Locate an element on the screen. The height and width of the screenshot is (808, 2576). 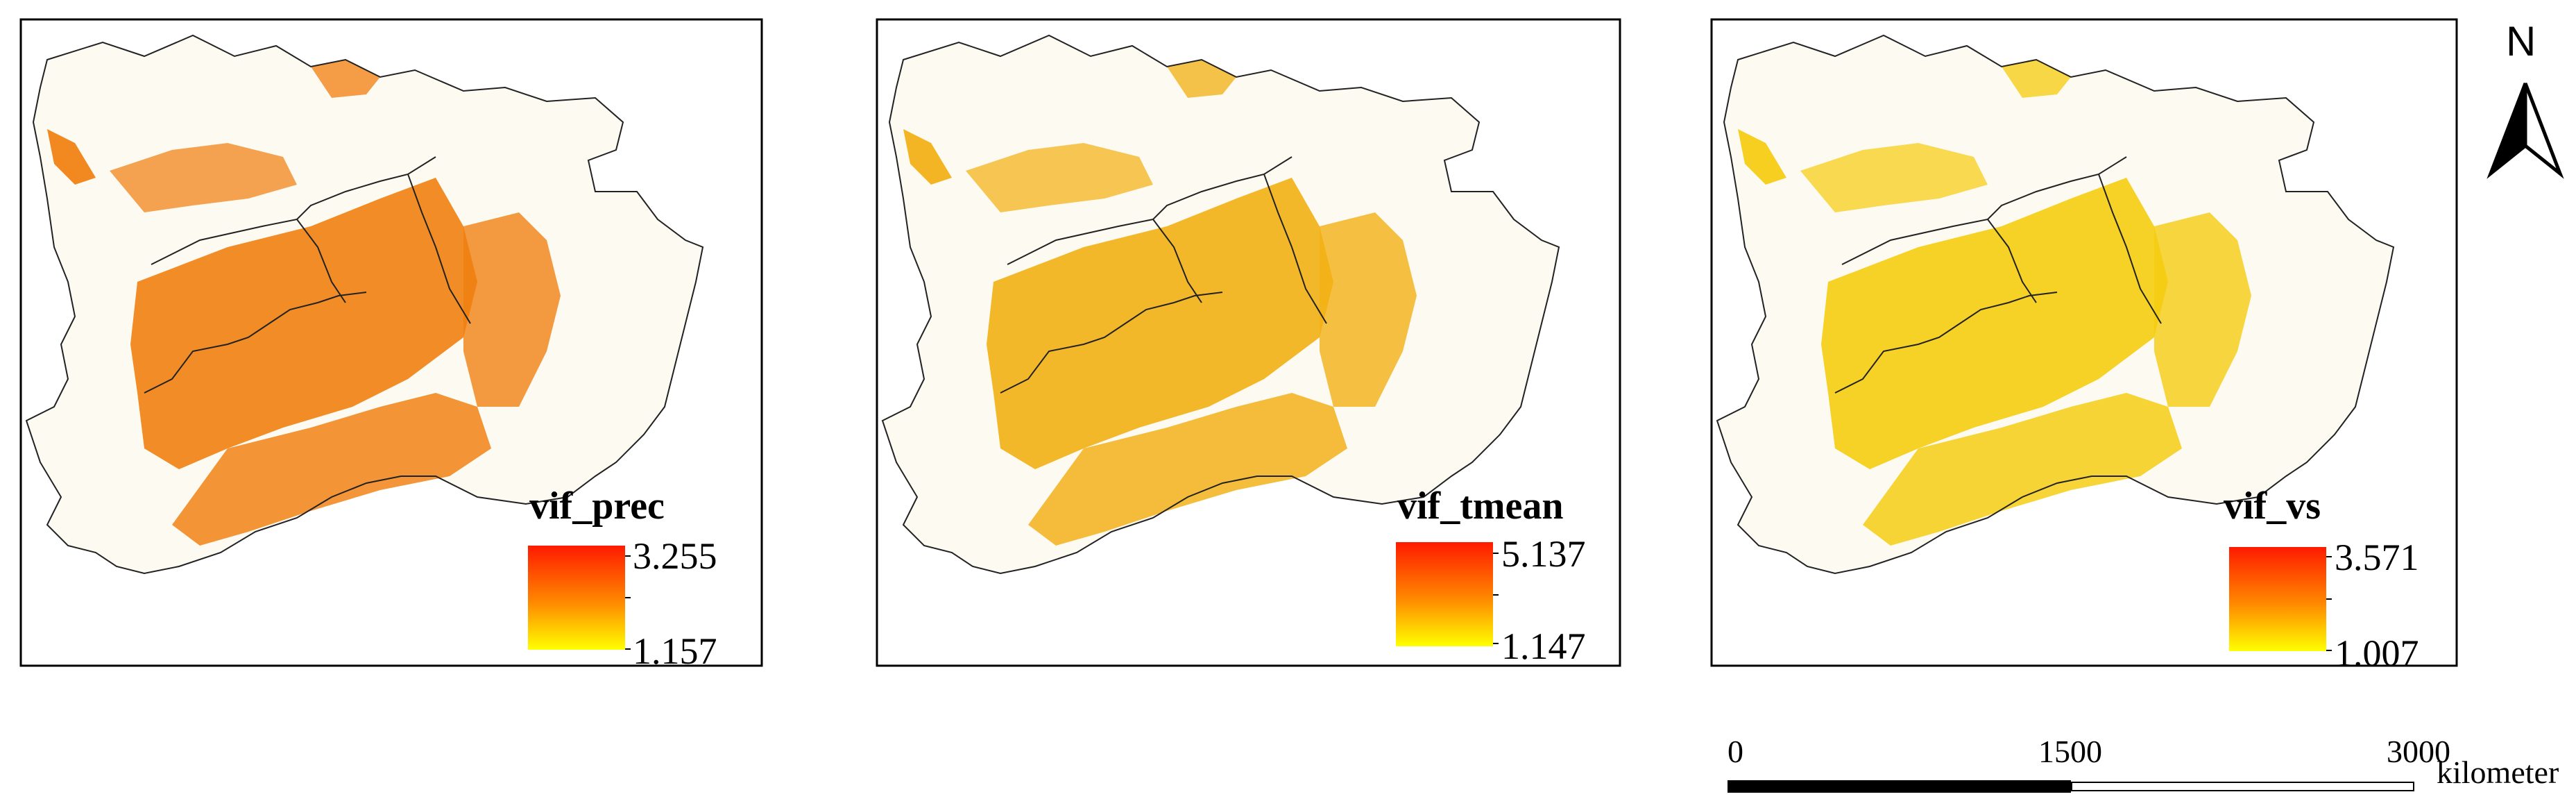
legend-min-tmean: 1.147 is located at coordinates (1543, 646).